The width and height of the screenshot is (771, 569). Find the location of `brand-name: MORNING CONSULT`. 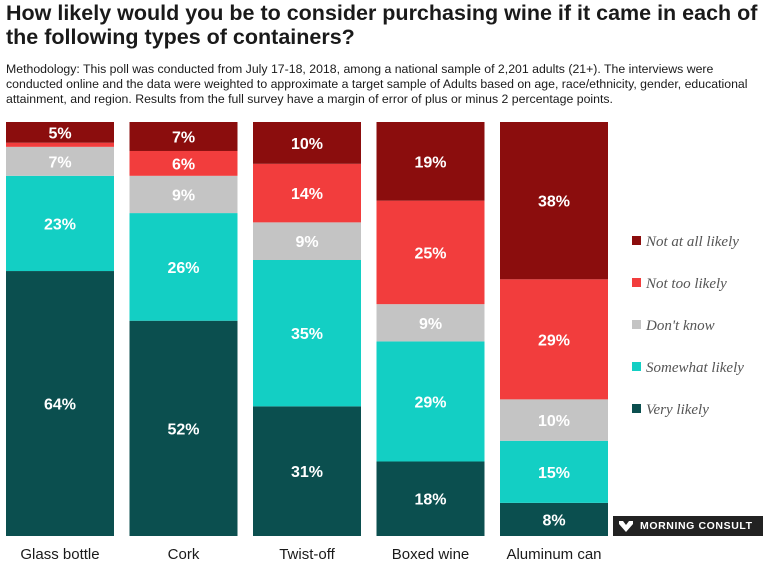

brand-name: MORNING CONSULT is located at coordinates (696, 526).